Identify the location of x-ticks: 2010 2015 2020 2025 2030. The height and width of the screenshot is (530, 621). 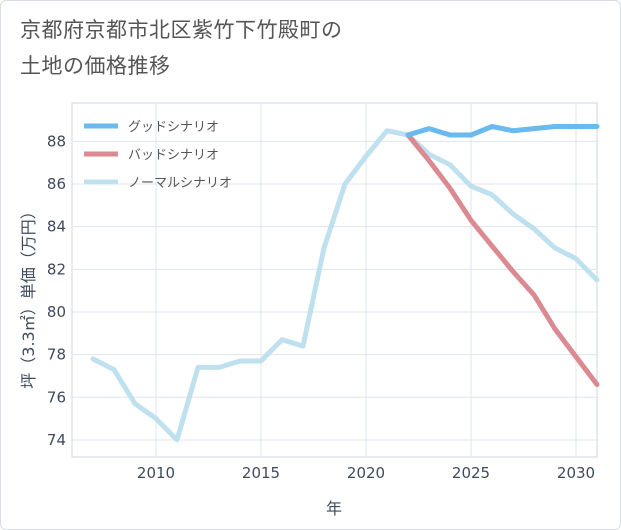
(366, 473).